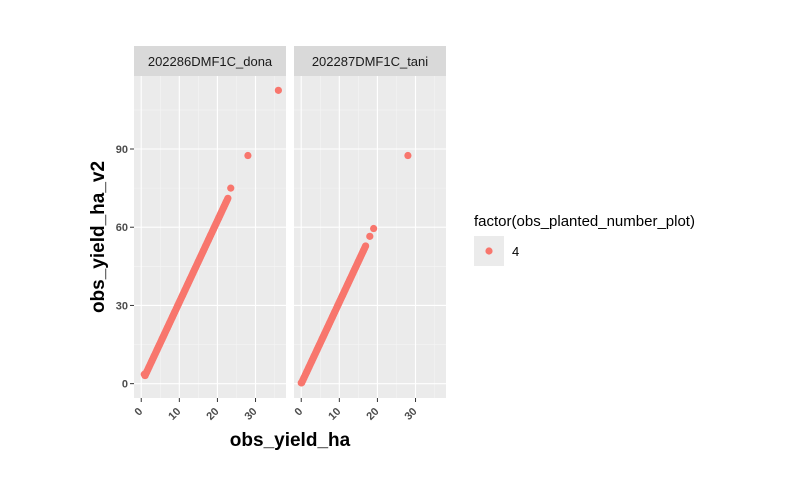  I want to click on facet-panel-1: 202286DMF1C_dona, so click(210, 222).